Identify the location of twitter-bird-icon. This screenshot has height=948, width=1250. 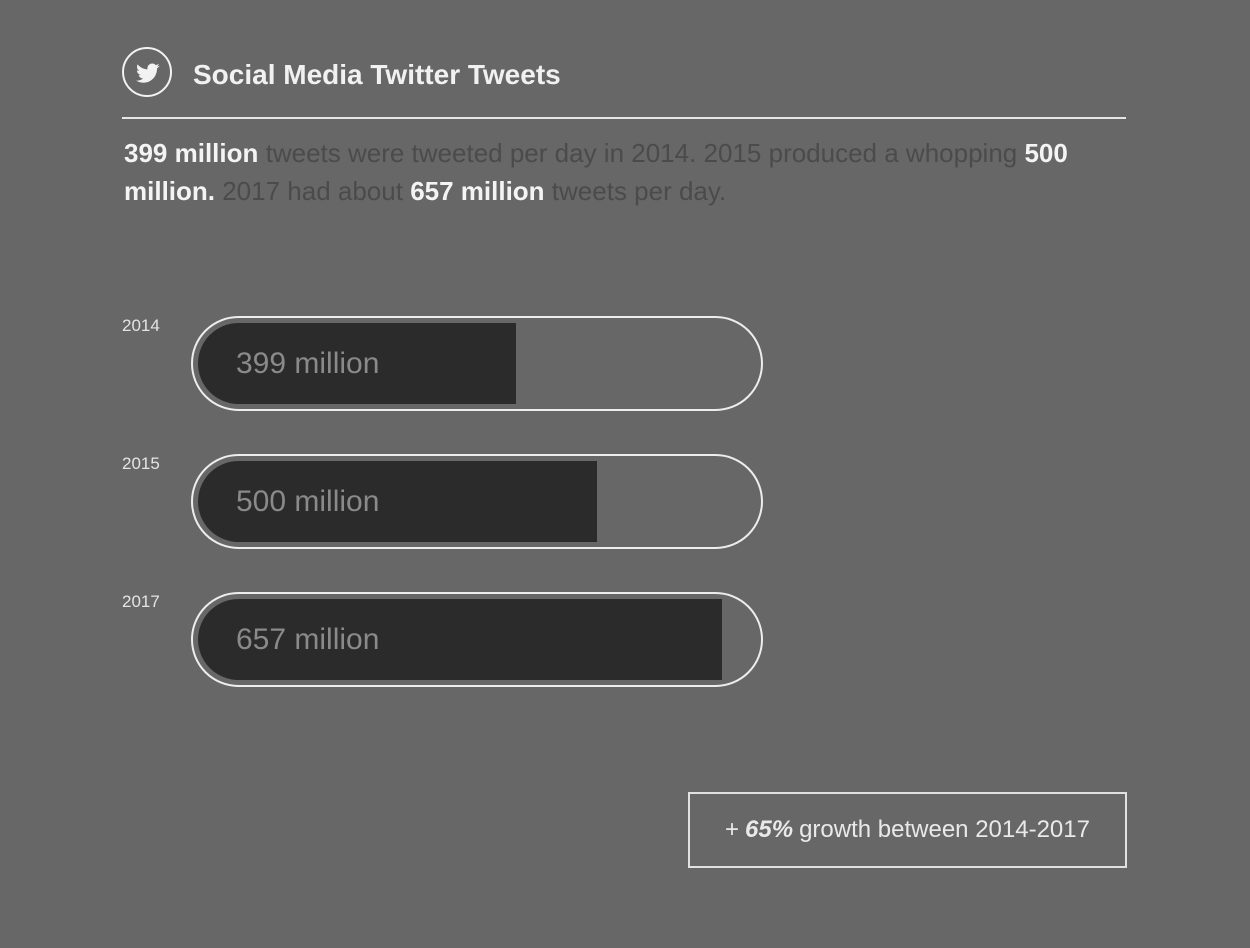
(147, 72).